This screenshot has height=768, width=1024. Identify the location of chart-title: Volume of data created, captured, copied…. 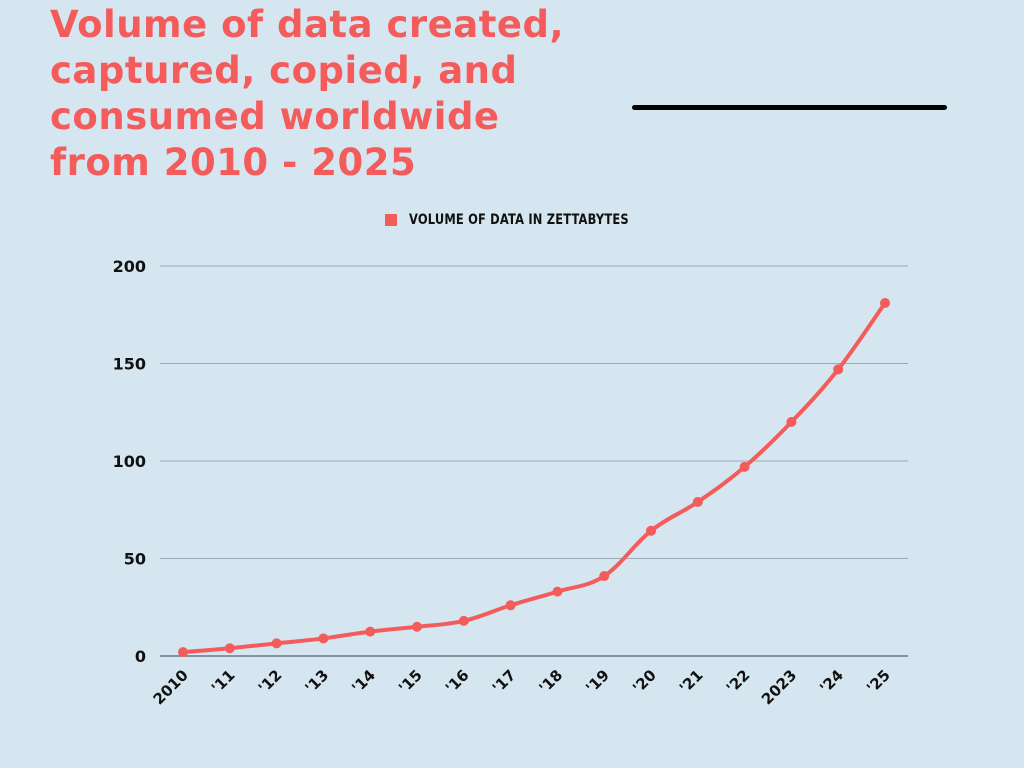
(307, 93).